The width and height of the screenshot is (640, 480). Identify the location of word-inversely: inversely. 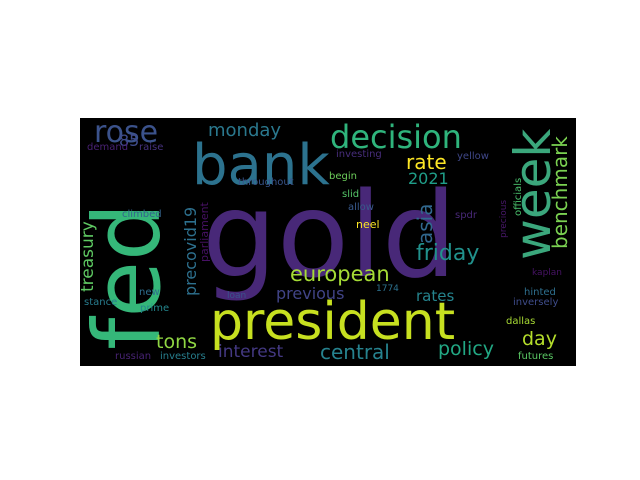
(536, 302).